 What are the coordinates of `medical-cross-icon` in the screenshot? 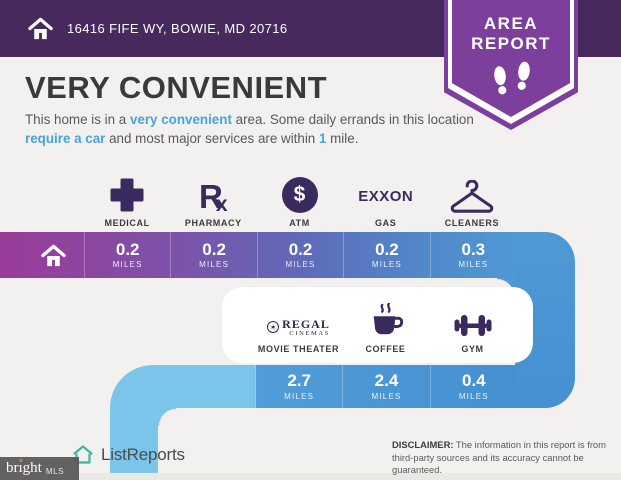 It's located at (127, 190).